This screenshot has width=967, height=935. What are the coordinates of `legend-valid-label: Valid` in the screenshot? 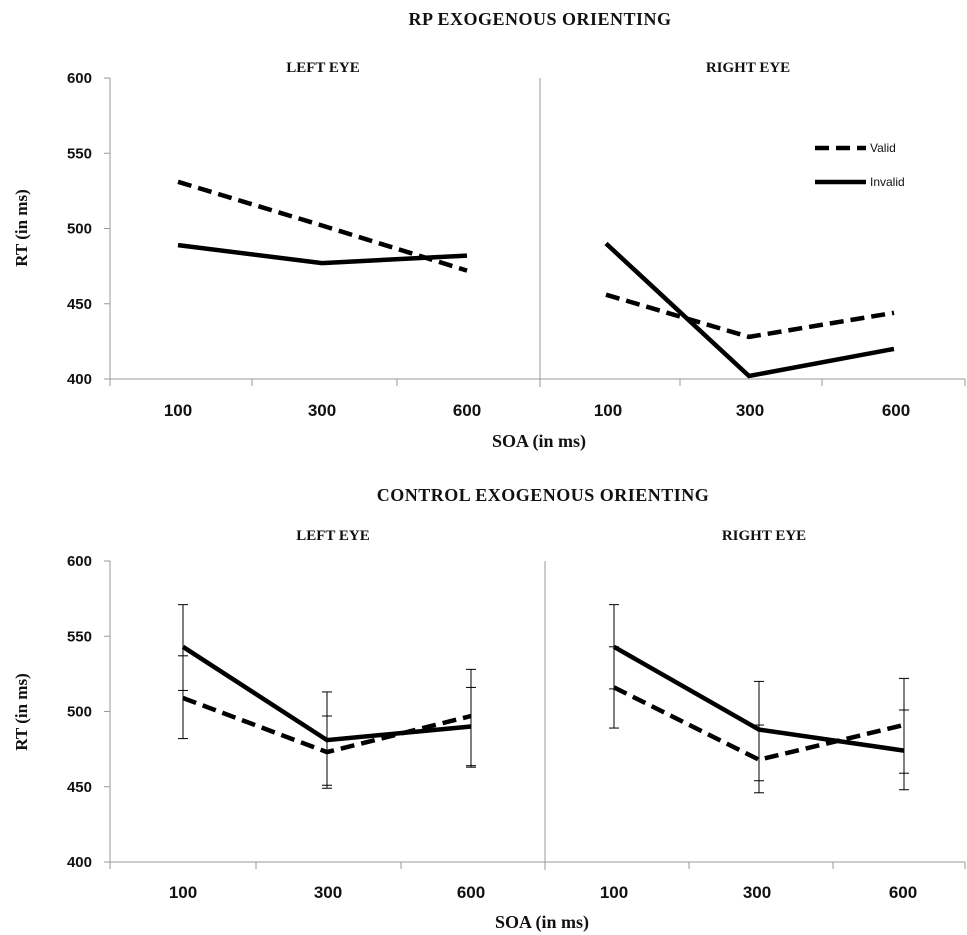 It's located at (883, 148).